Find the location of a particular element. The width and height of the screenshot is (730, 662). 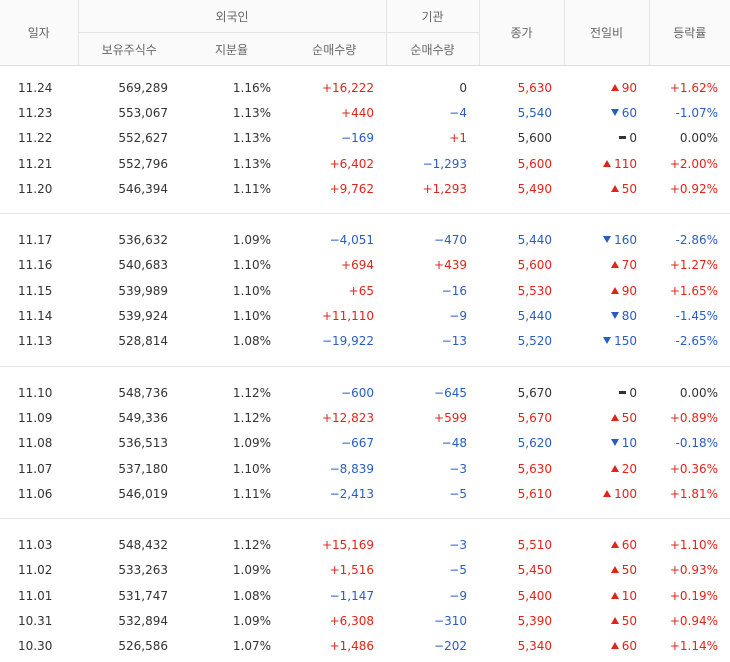

holdings-cell: 546,019 is located at coordinates (143, 493).